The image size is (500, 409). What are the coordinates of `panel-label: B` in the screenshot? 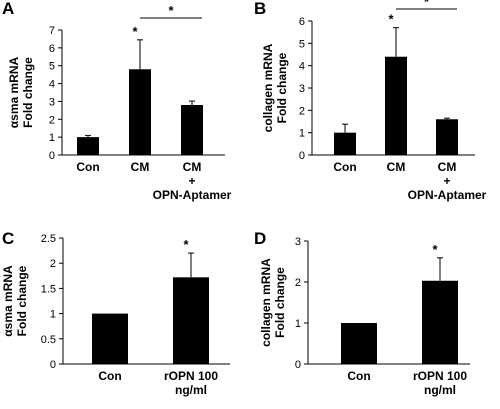 It's located at (260, 9).